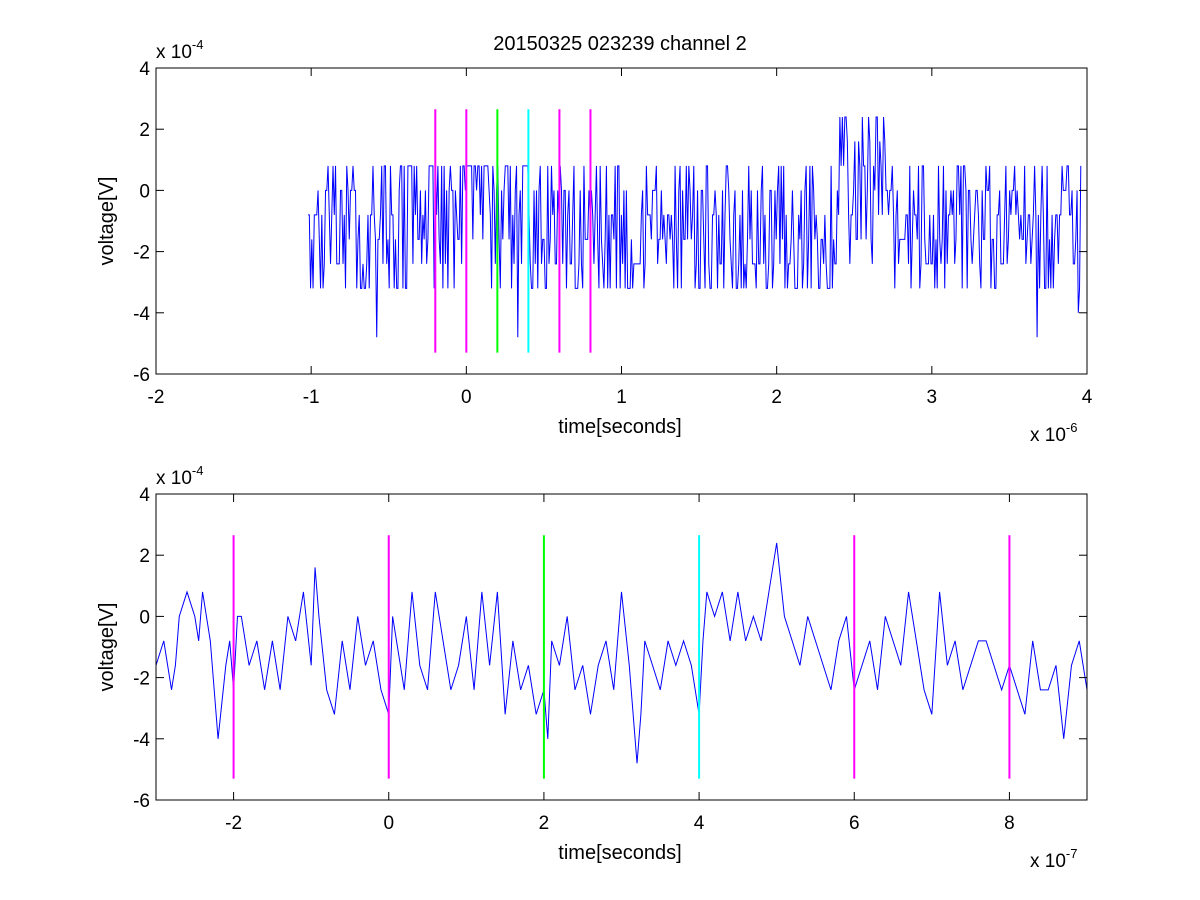 The height and width of the screenshot is (900, 1200). Describe the element at coordinates (621, 397) in the screenshot. I see `top-plot-xtick-label: 1` at that location.